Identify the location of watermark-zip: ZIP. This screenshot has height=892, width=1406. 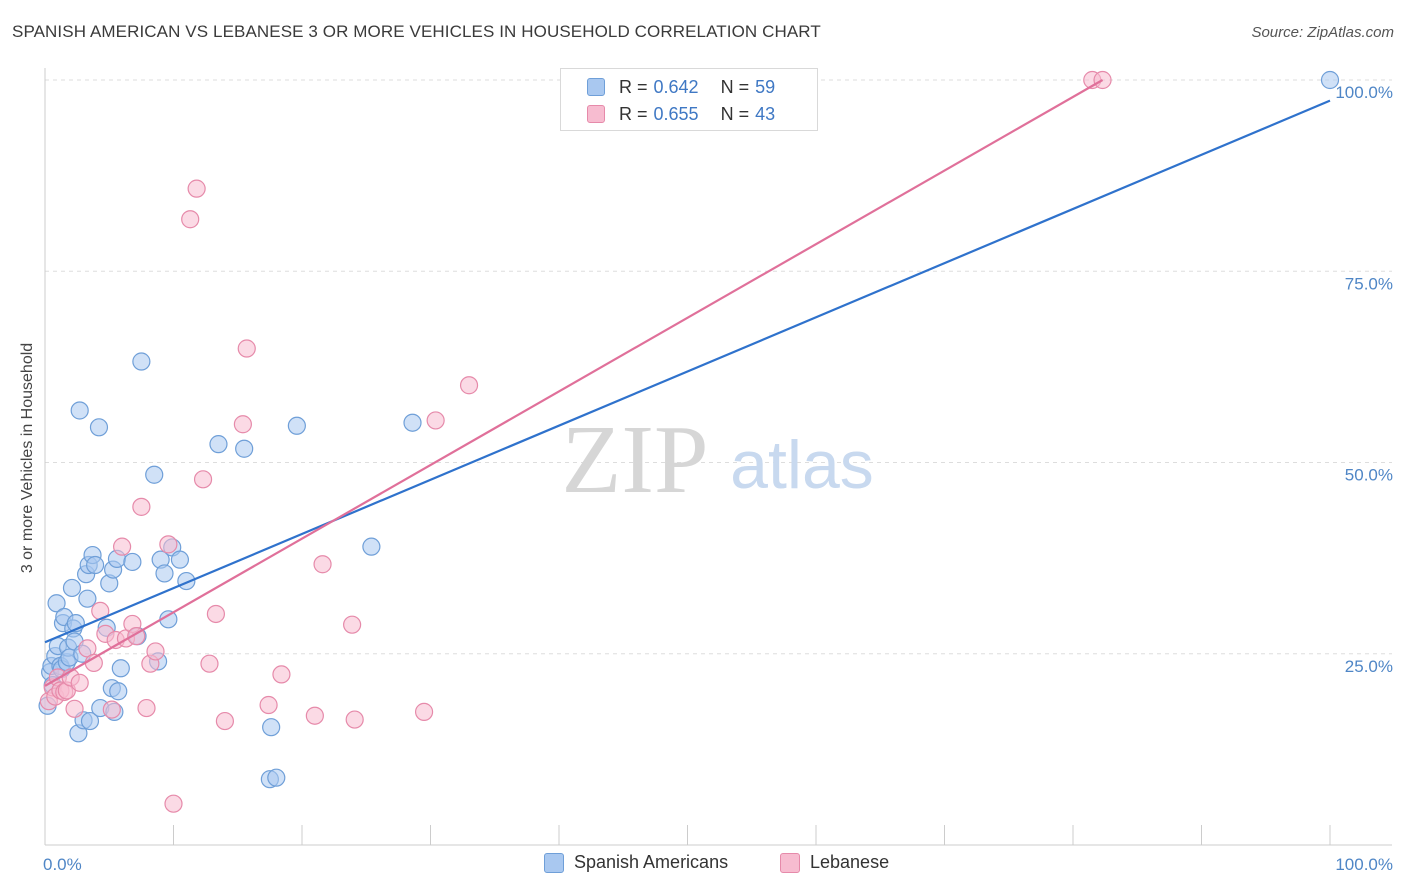
(635, 460).